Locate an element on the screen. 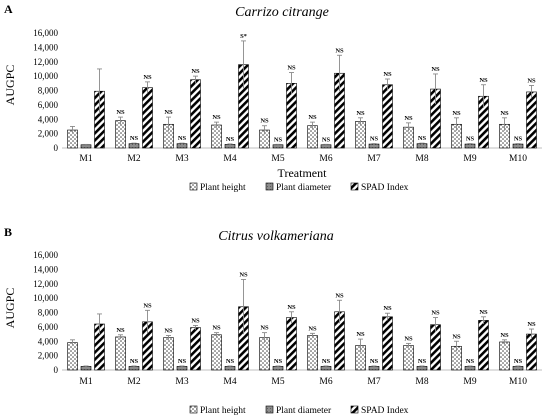 The height and width of the screenshot is (420, 550). panel-b-y-tick-label: 6,000 is located at coordinates (48, 327).